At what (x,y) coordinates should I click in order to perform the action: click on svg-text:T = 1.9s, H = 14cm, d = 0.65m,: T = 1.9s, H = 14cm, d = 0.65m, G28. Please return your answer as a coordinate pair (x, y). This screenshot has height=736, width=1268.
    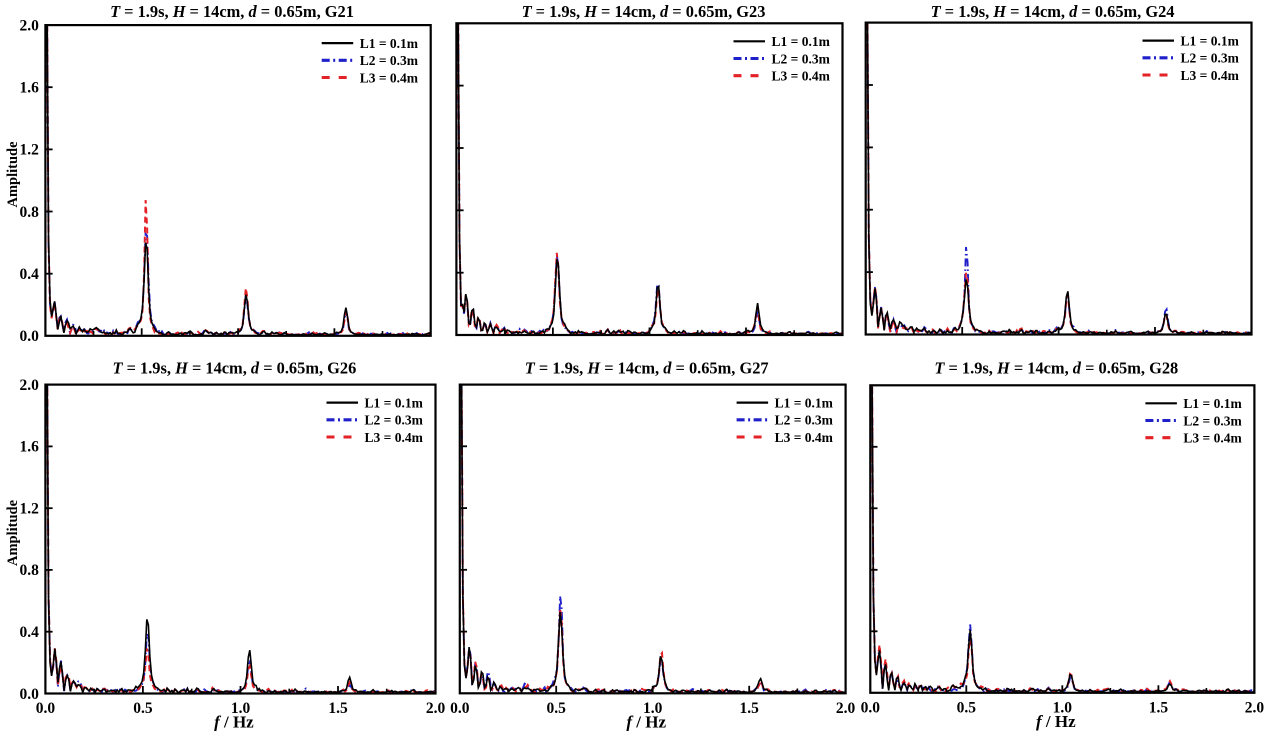
    Looking at the image, I should click on (1056, 367).